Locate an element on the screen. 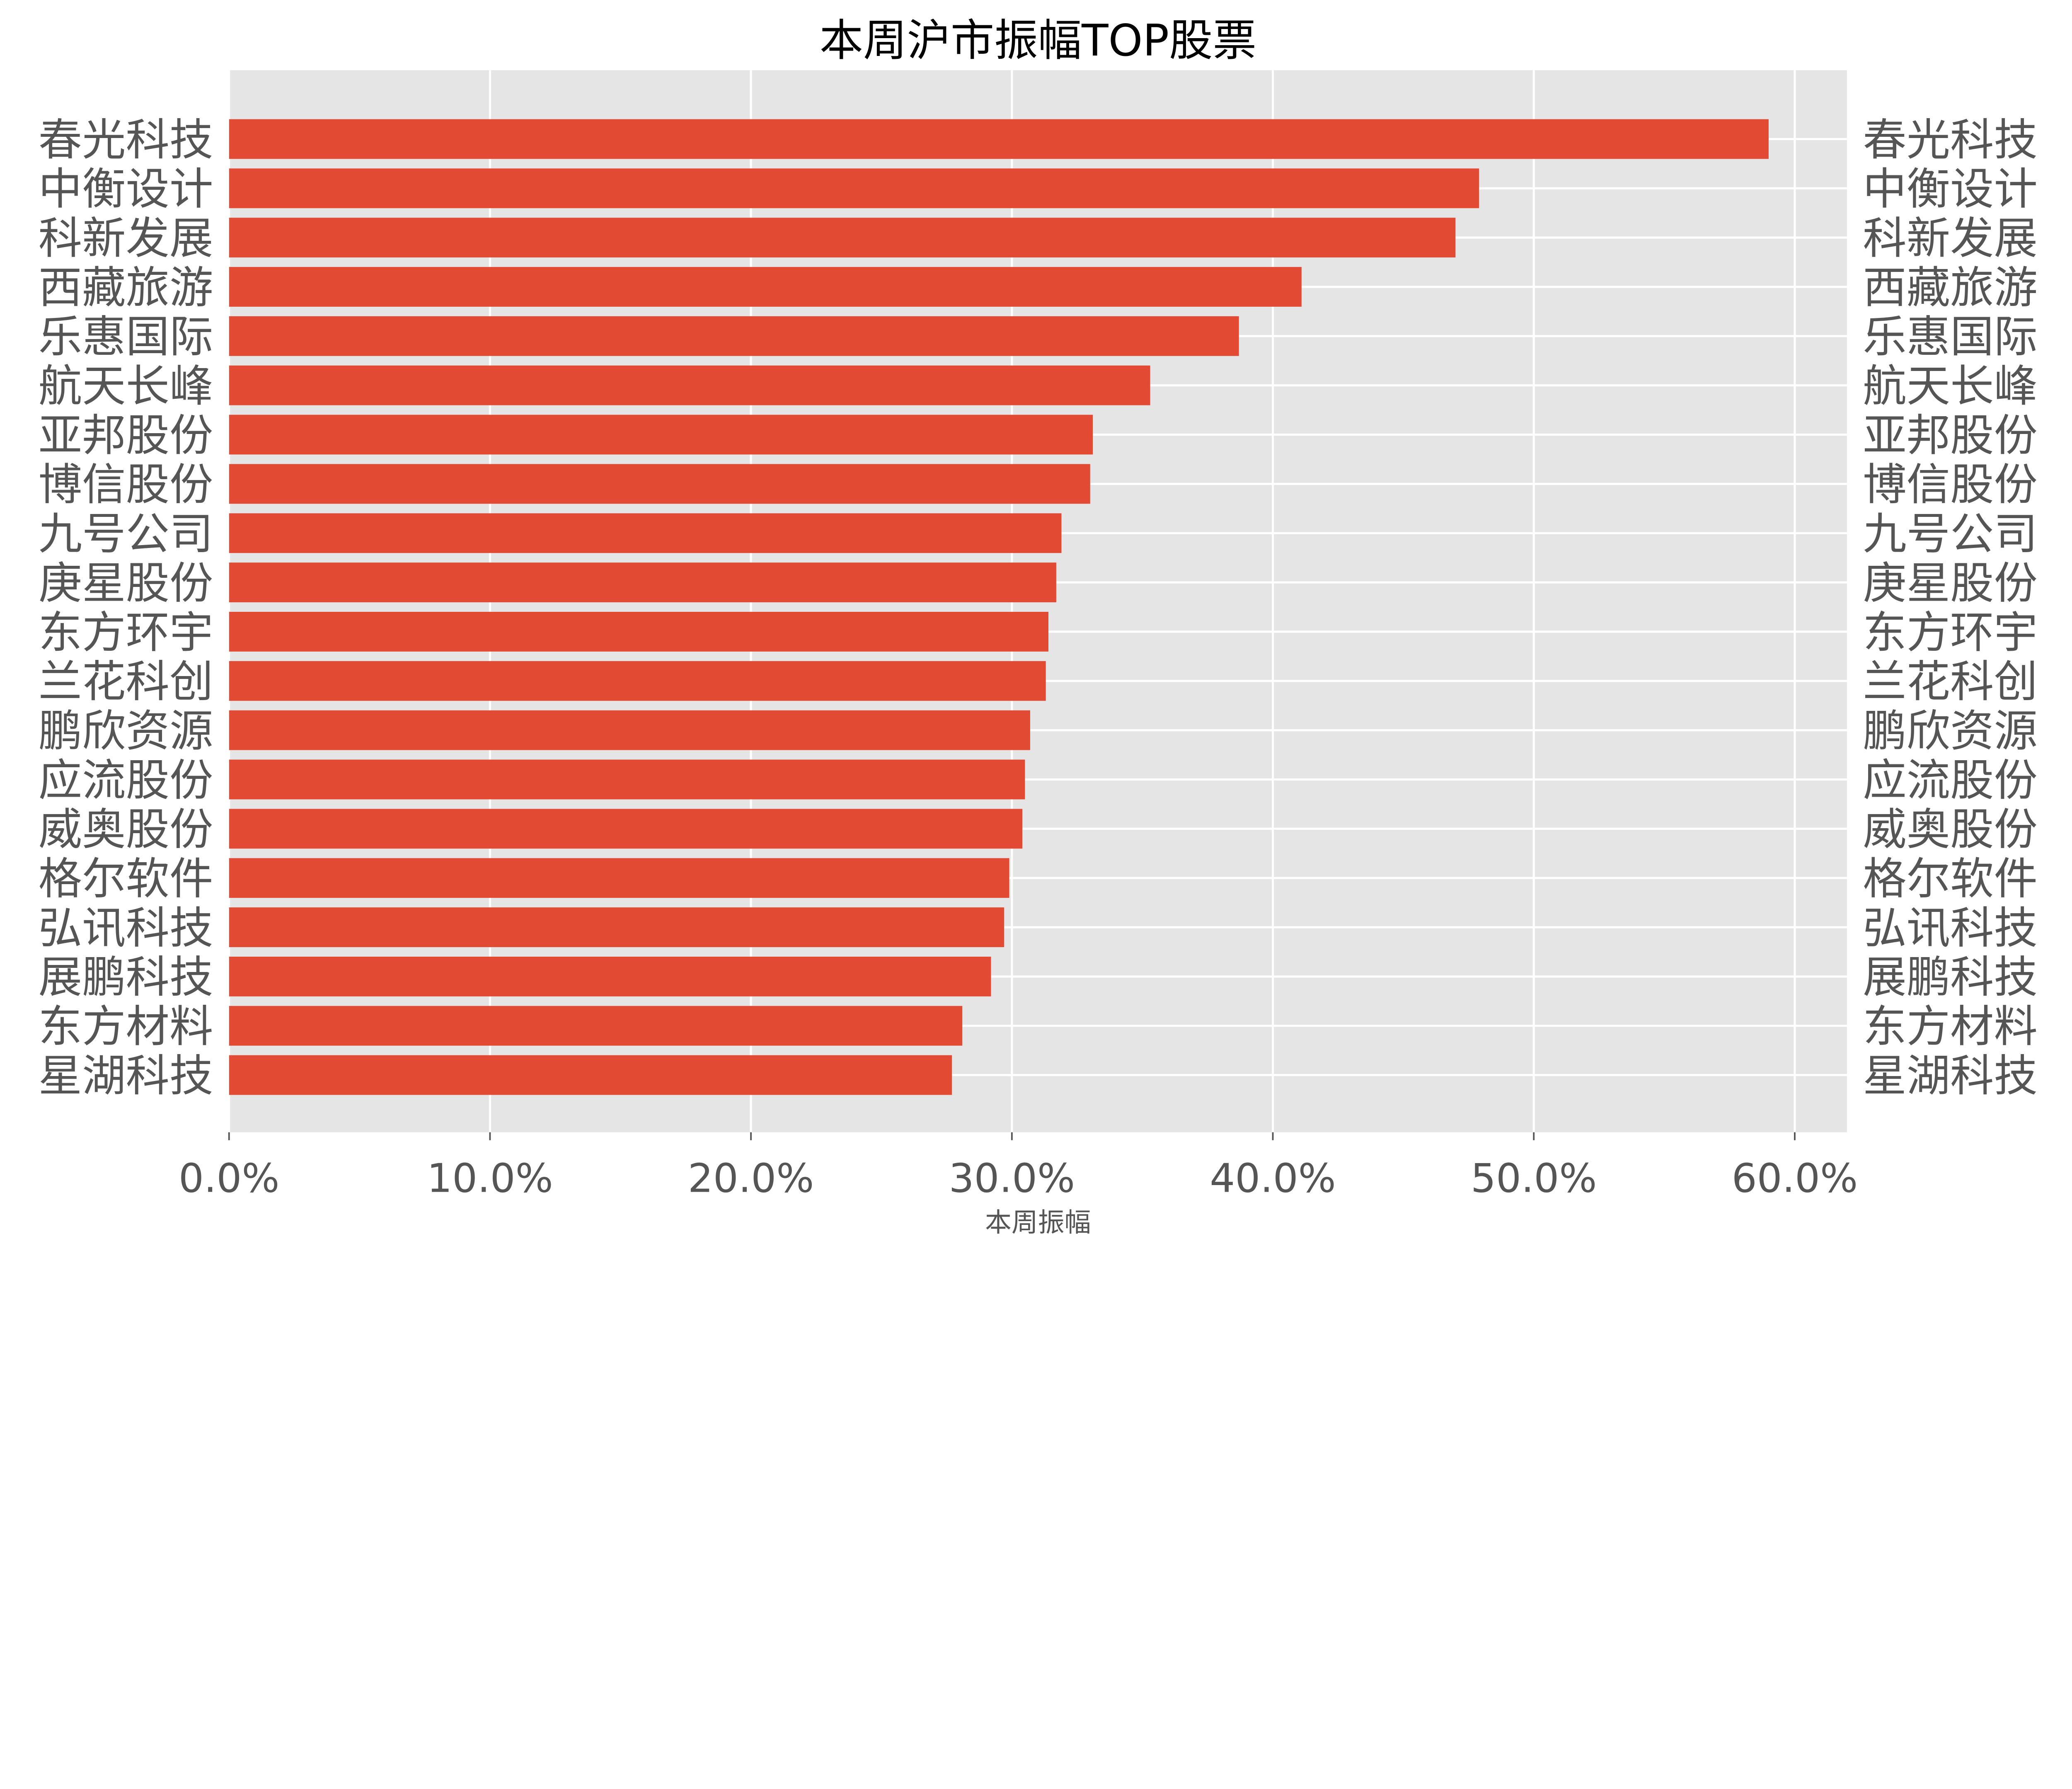 The width and height of the screenshot is (2072, 1789). y-tick-label-right: 展鹏科技 is located at coordinates (1950, 977).